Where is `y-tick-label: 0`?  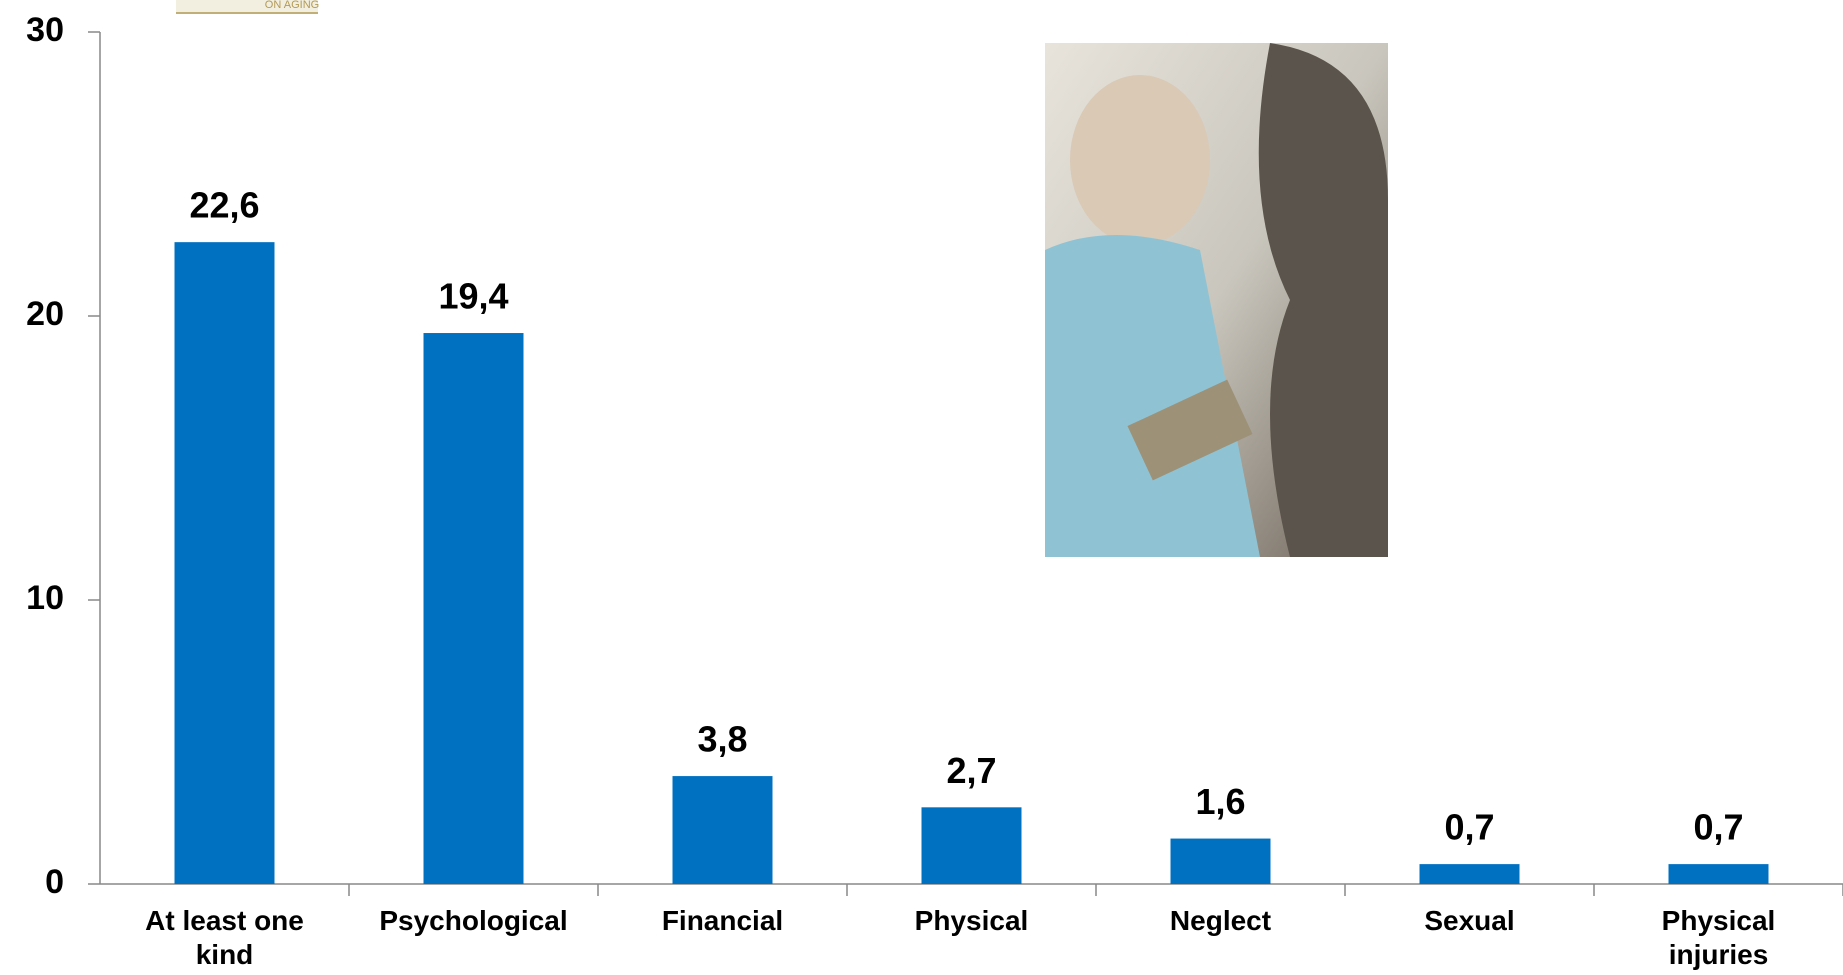
y-tick-label: 0 is located at coordinates (54, 882).